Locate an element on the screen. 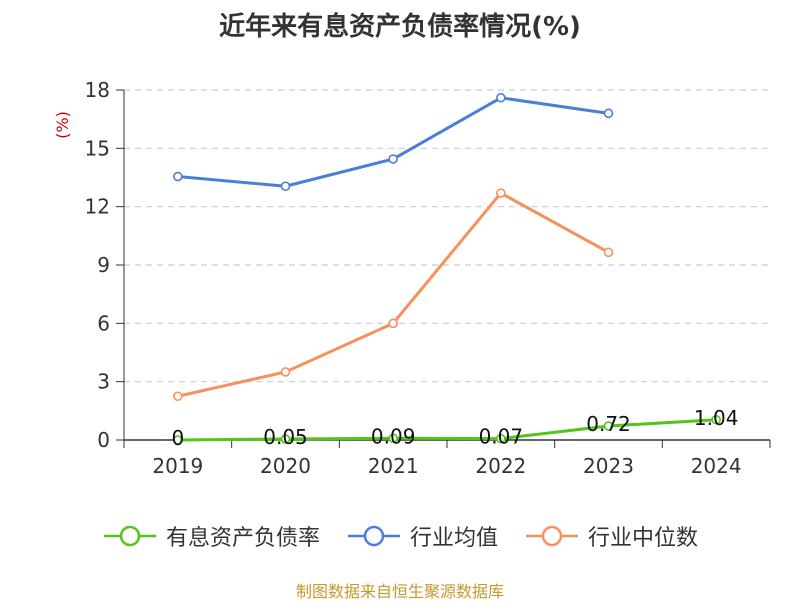 This screenshot has width=800, height=602. data-label: 0.72 is located at coordinates (608, 424).